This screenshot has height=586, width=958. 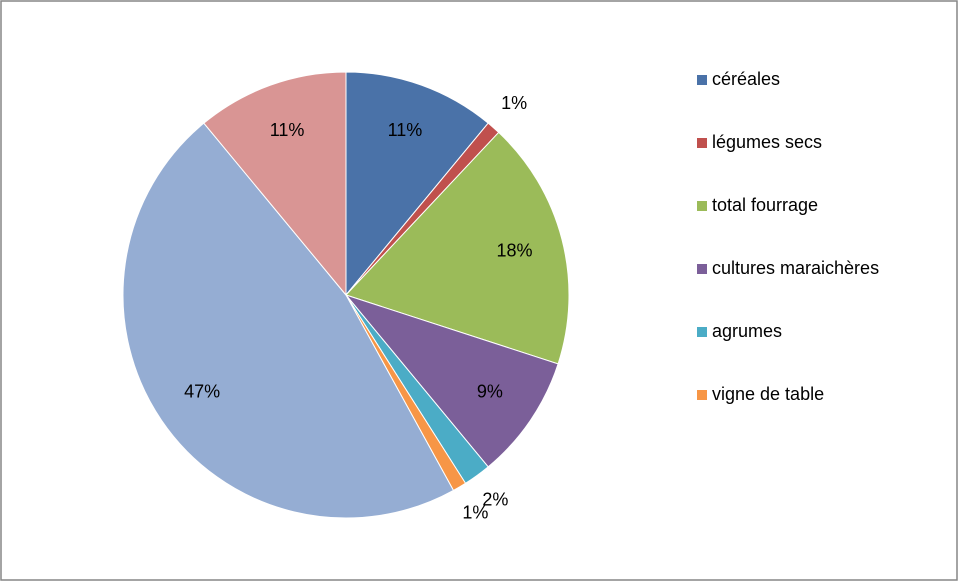 What do you see at coordinates (746, 79) in the screenshot?
I see `legend-label: céréales` at bounding box center [746, 79].